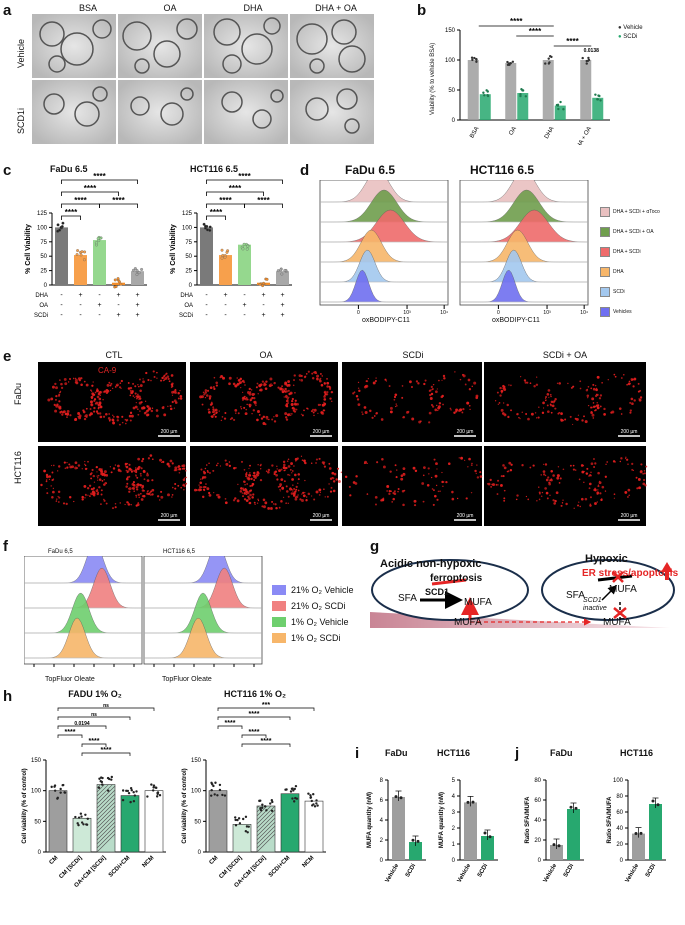 This screenshot has height=925, width=685. I want to click on treatment-sign: -, so click(206, 305).